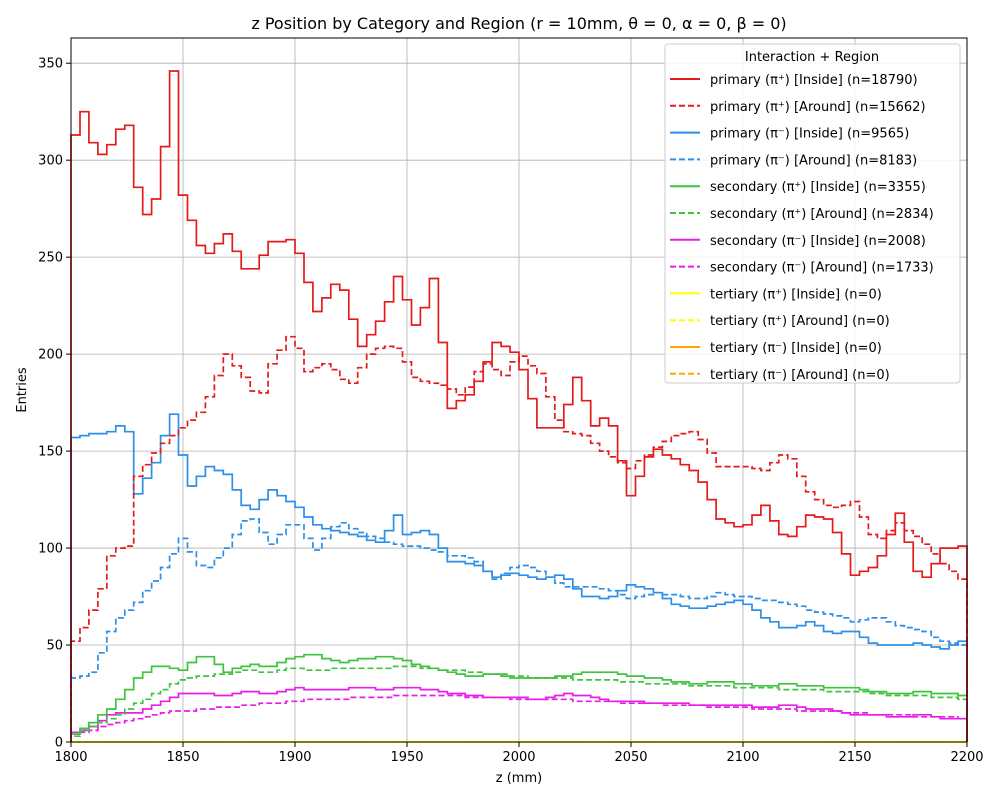  I want to click on y-axis-label: Entries, so click(22, 390).